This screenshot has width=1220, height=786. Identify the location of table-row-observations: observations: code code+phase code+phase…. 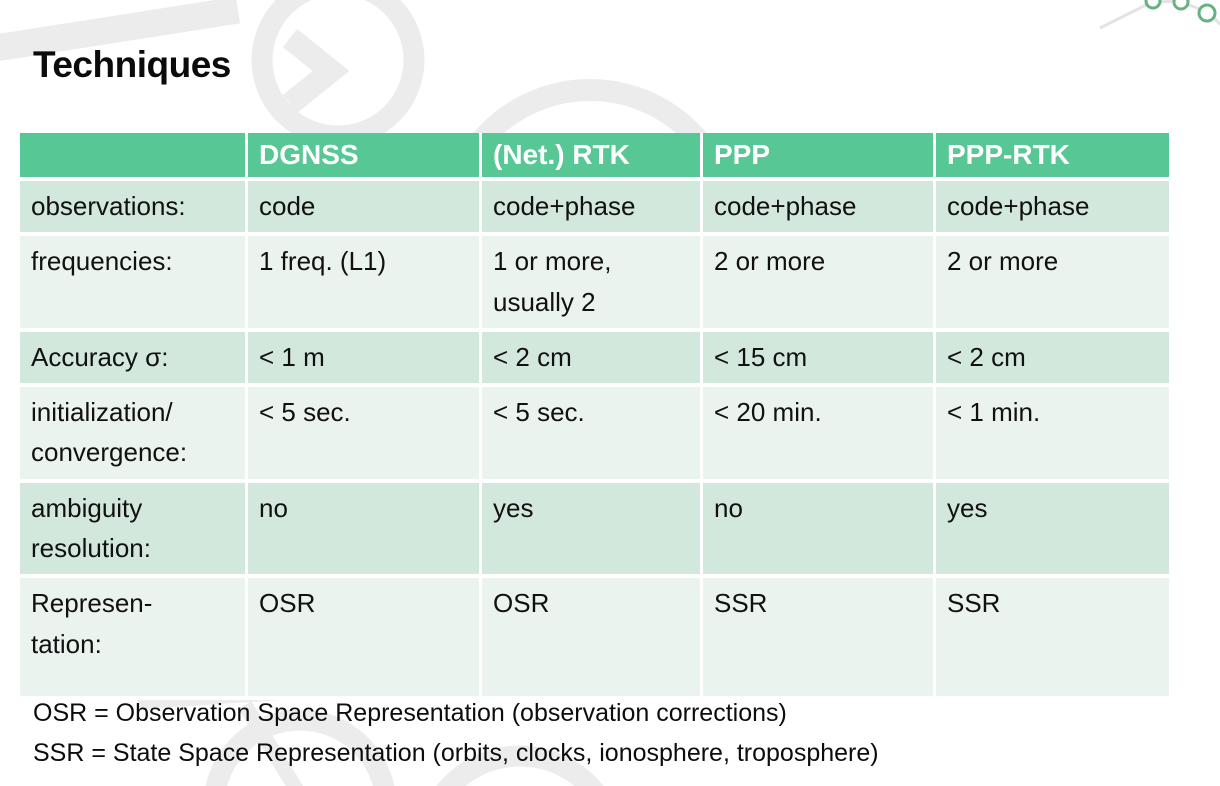
(594, 209).